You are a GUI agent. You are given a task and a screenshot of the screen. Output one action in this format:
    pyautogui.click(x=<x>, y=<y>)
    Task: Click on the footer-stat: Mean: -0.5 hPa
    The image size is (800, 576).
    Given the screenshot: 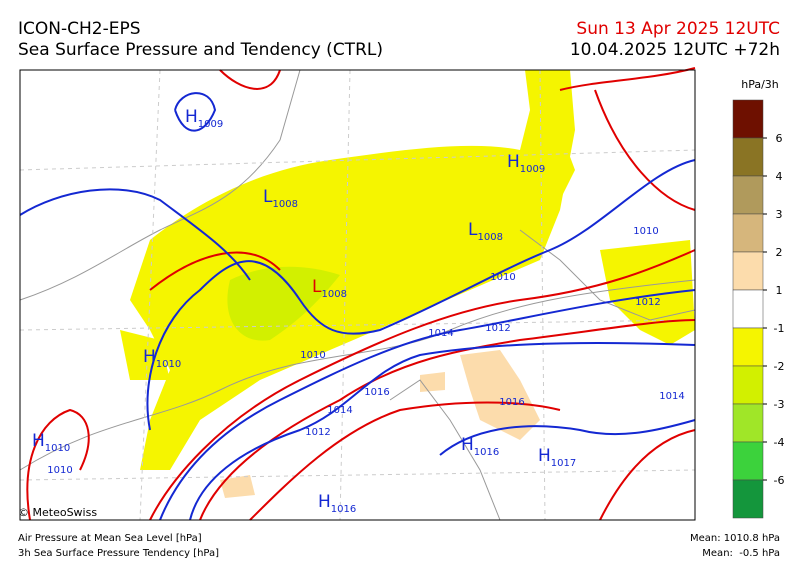 What is the action you would take?
    pyautogui.click(x=741, y=553)
    